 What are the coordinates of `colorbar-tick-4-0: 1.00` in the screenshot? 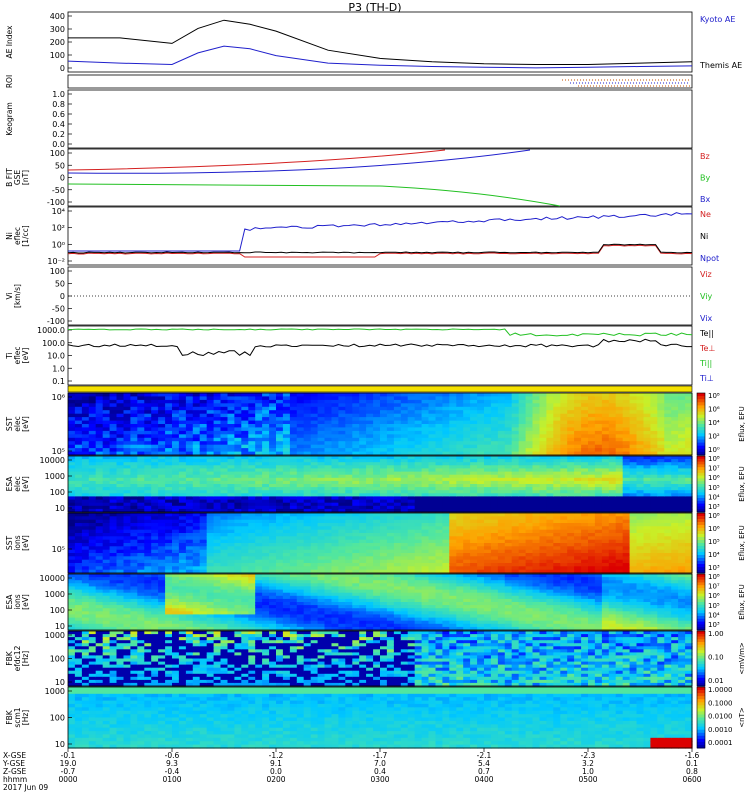 It's located at (716, 634).